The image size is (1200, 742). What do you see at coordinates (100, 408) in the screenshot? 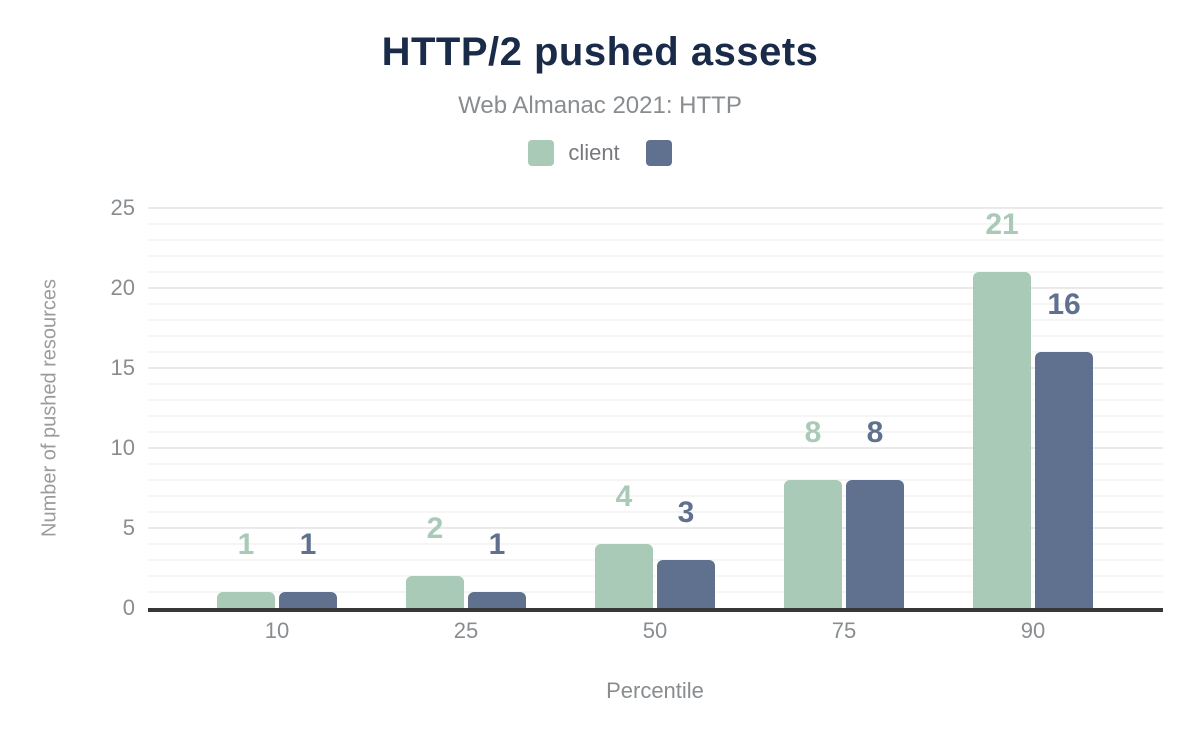
I see `y-axis-ticks: 0 5 10 15 20 25` at bounding box center [100, 408].